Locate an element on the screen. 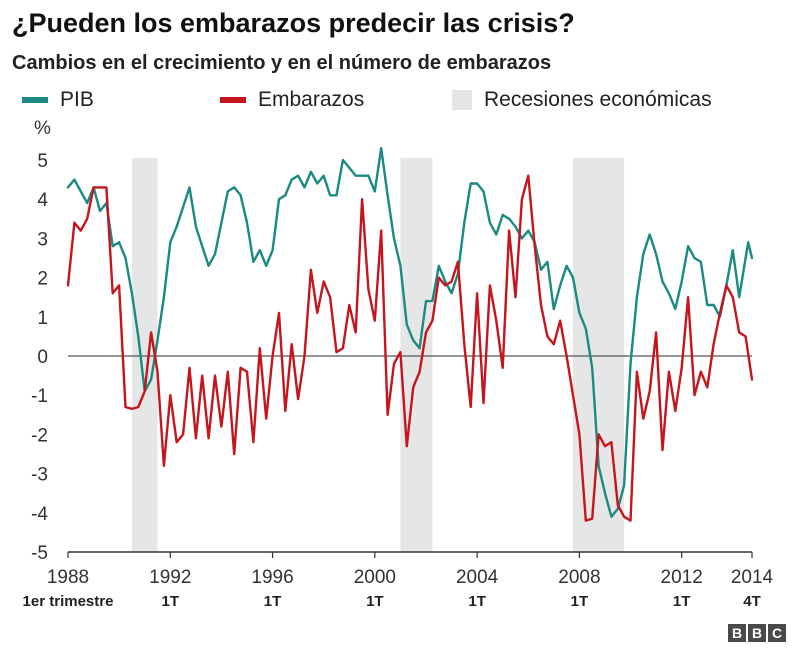  y-tick-label: 4 is located at coordinates (42, 200).